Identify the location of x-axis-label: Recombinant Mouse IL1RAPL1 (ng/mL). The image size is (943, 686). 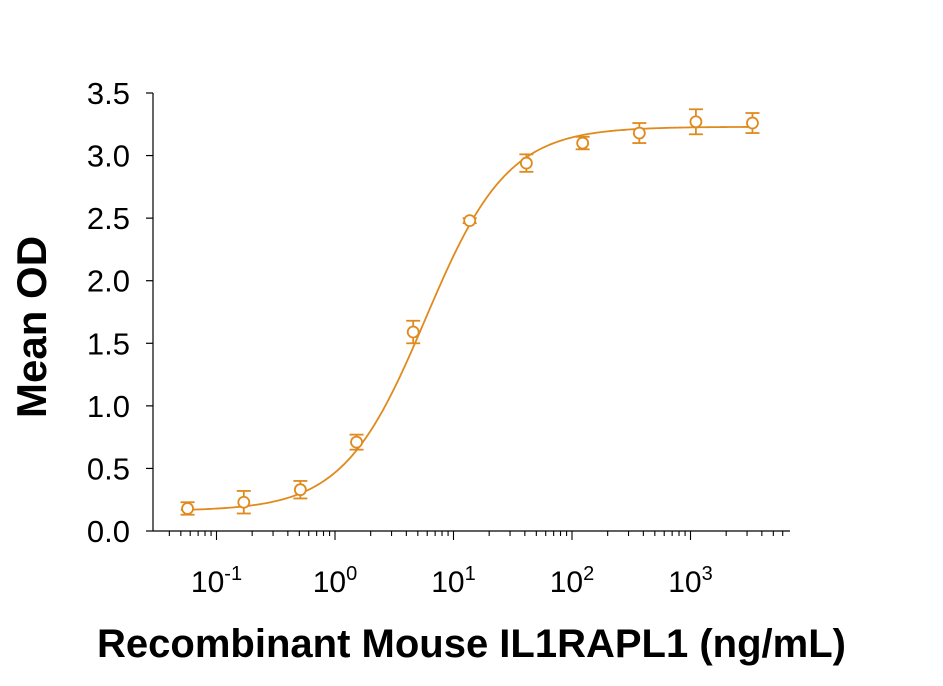
(471, 644).